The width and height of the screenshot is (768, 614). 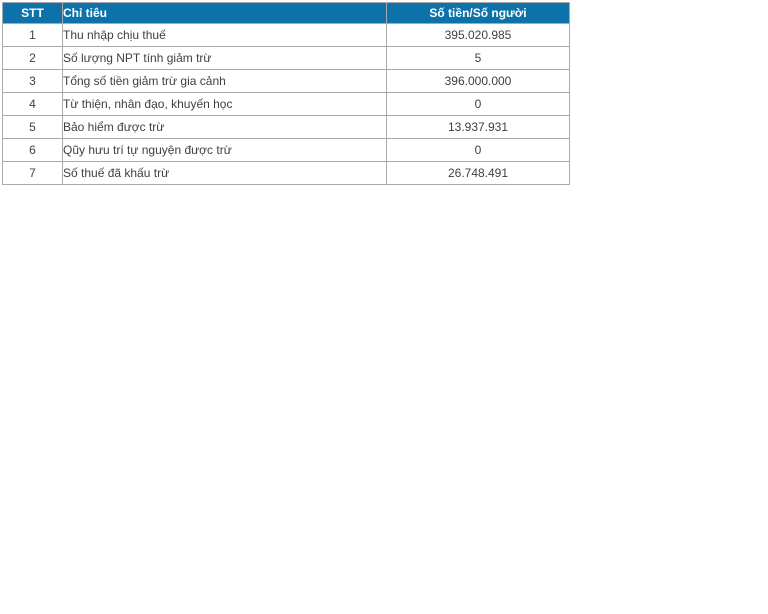 What do you see at coordinates (32, 13) in the screenshot?
I see `column-header-stt: STT` at bounding box center [32, 13].